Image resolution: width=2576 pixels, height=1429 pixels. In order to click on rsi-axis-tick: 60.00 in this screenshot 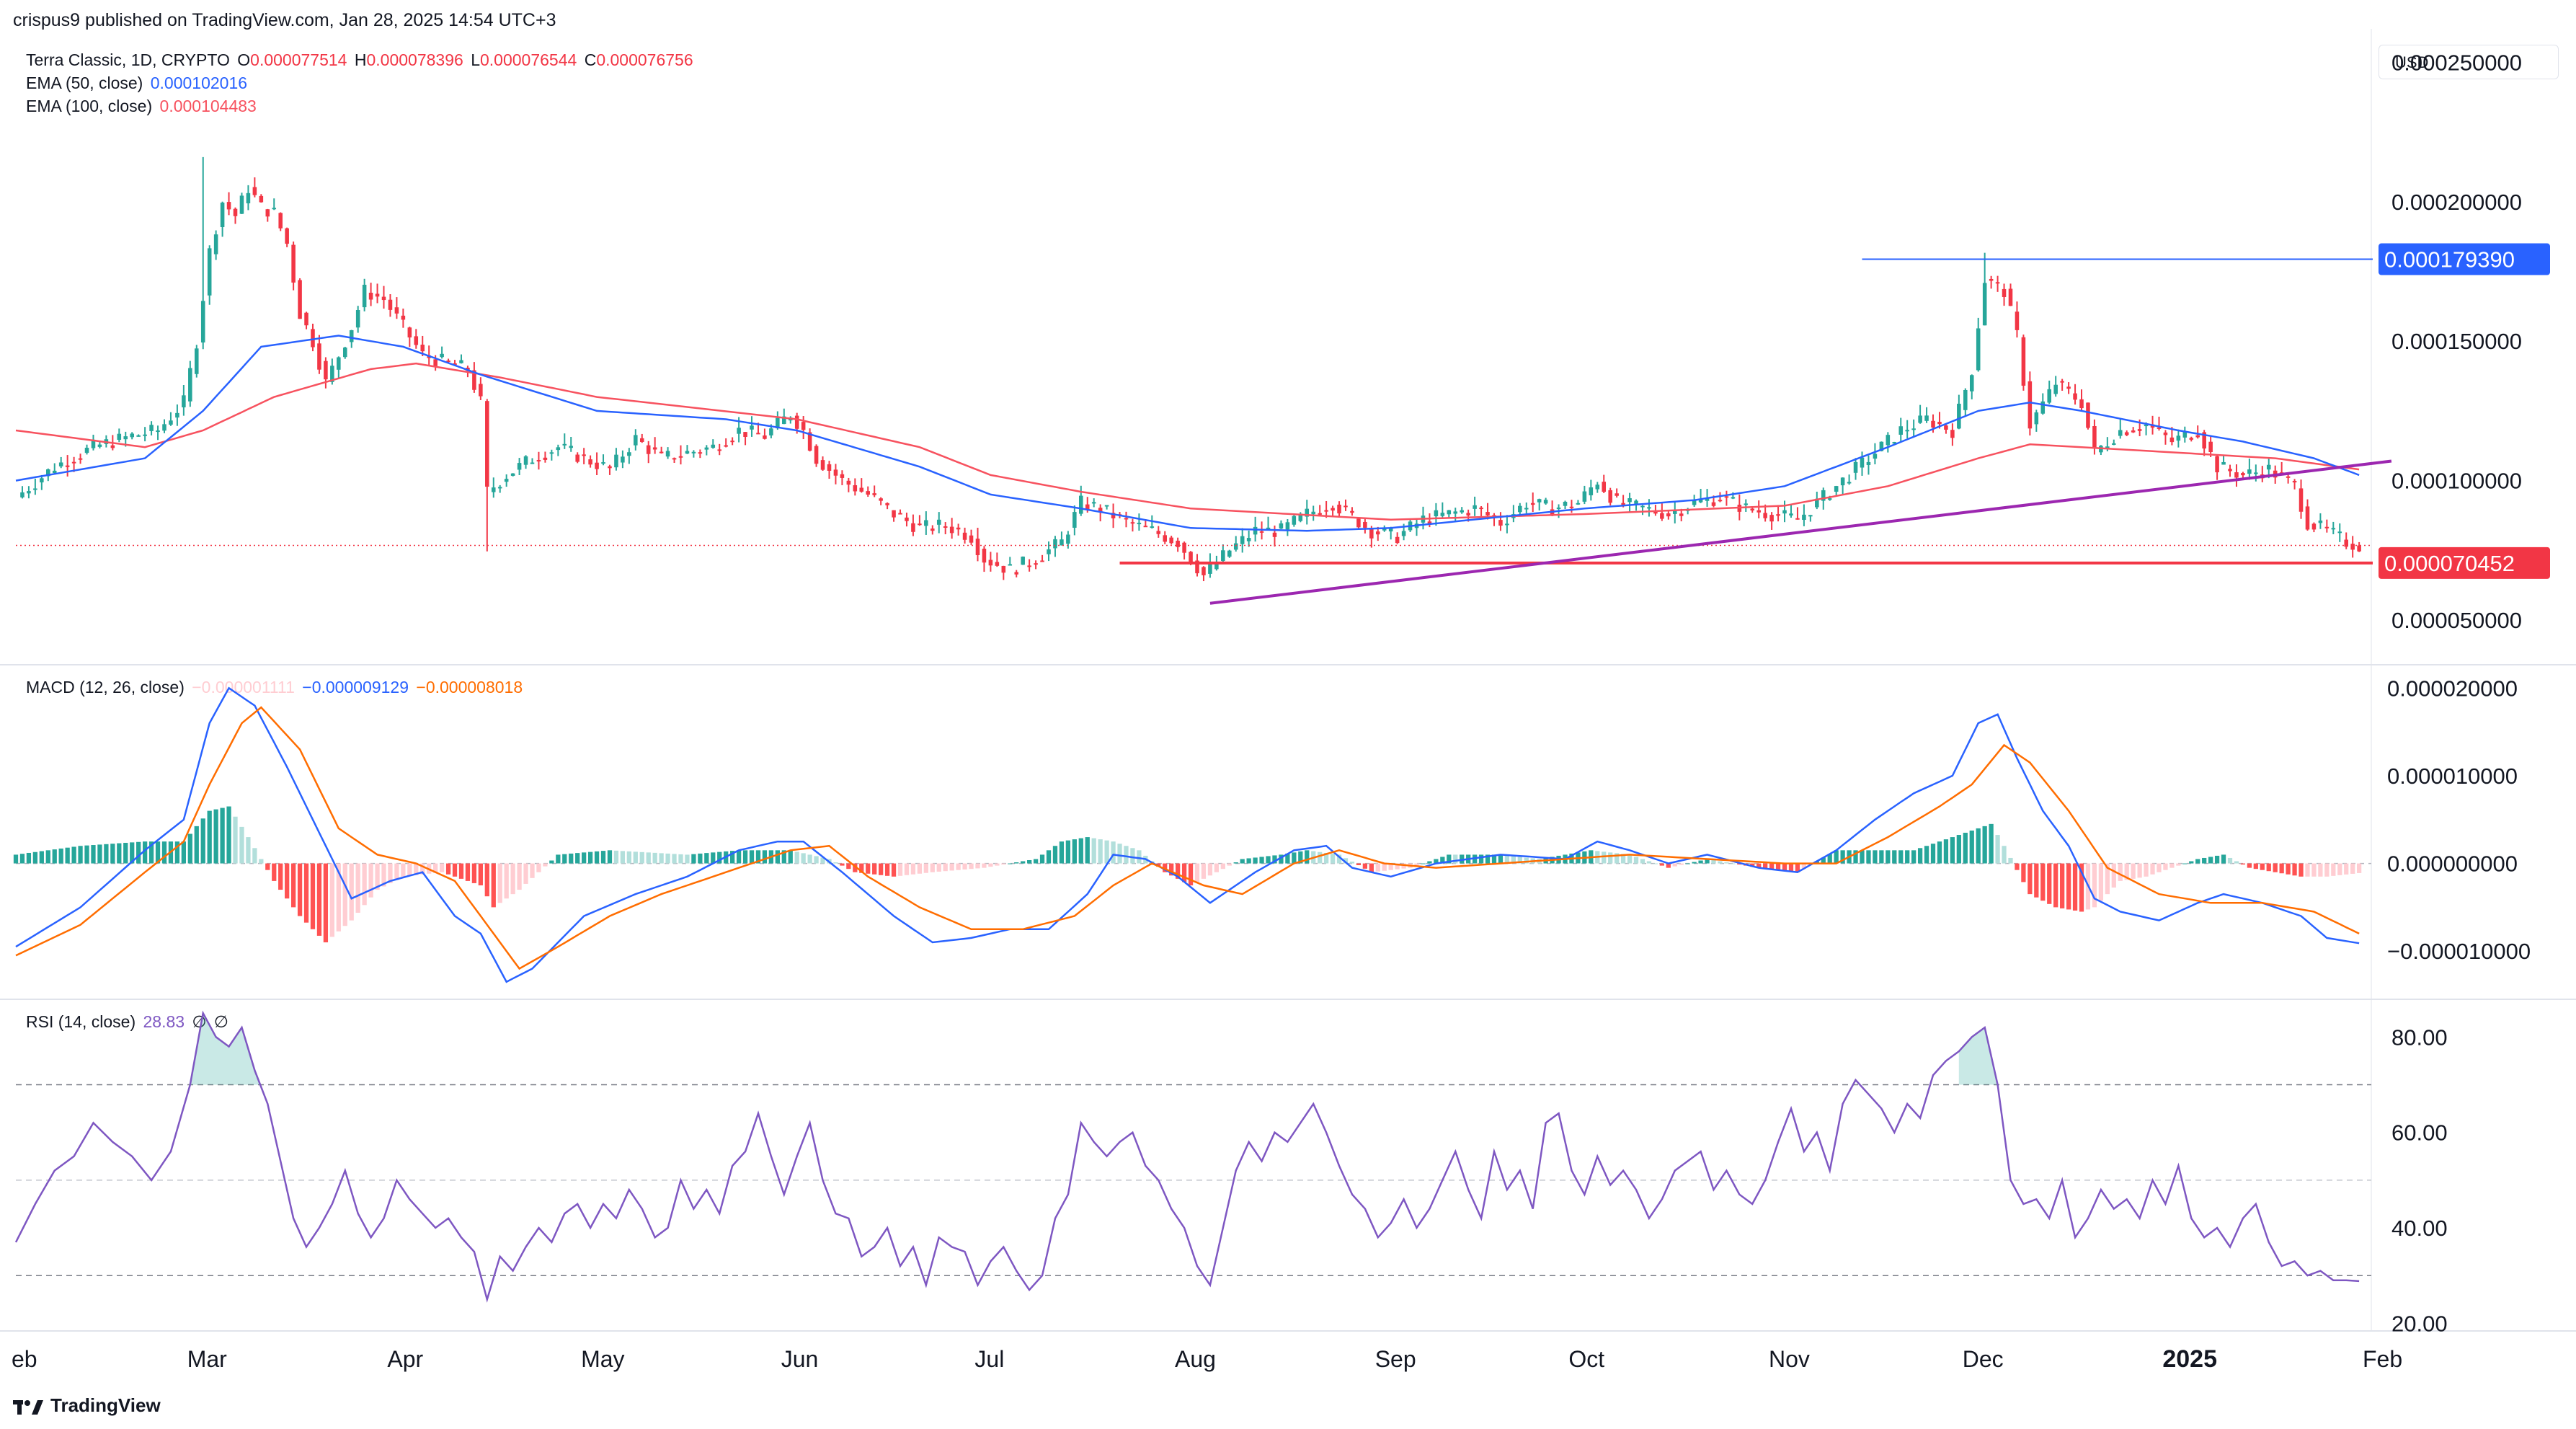, I will do `click(2419, 1133)`.